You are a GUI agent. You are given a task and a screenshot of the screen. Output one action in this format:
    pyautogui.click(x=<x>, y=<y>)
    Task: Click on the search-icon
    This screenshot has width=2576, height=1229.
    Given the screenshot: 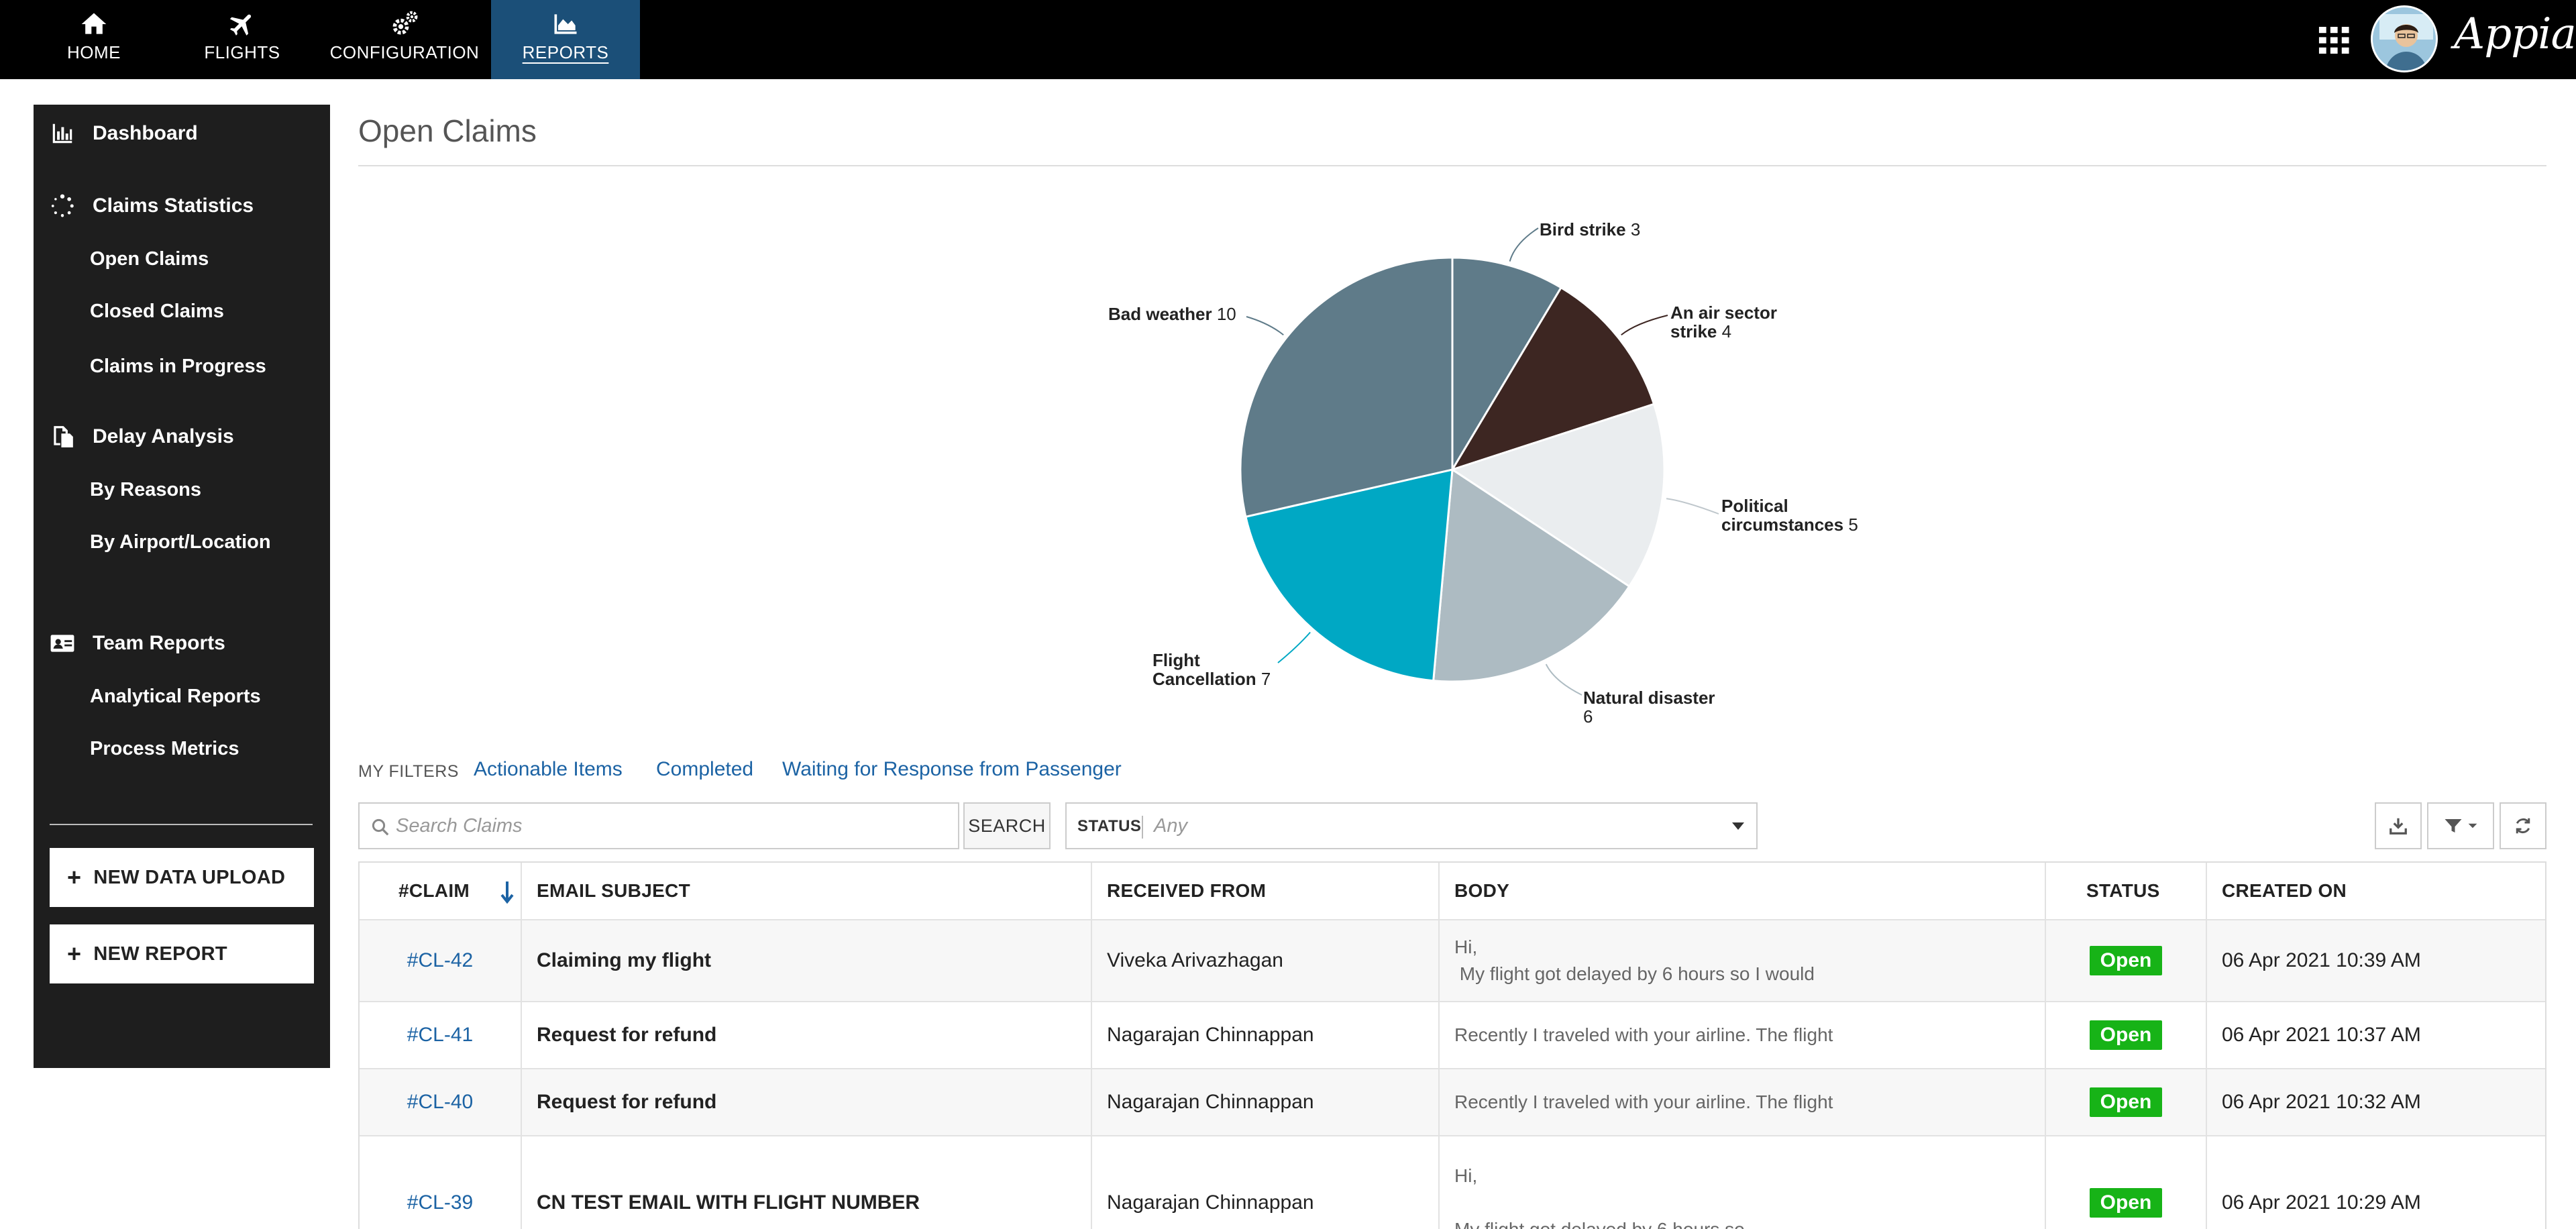 What is the action you would take?
    pyautogui.click(x=380, y=827)
    